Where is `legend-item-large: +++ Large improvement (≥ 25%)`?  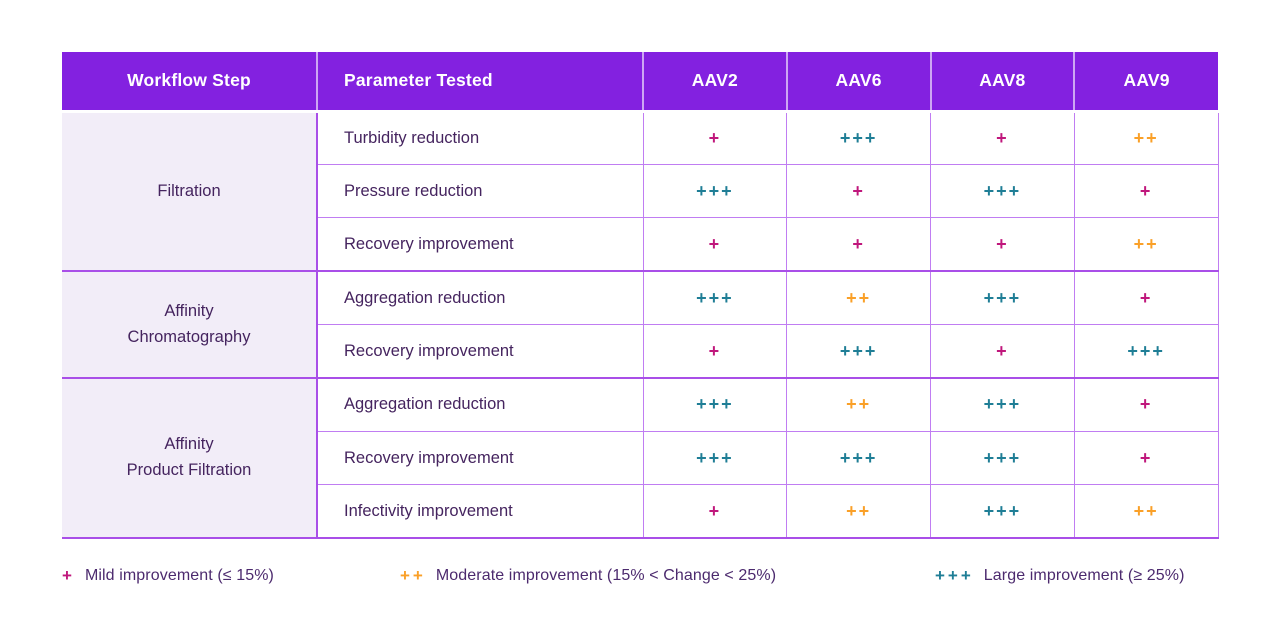 legend-item-large: +++ Large improvement (≥ 25%) is located at coordinates (1060, 576).